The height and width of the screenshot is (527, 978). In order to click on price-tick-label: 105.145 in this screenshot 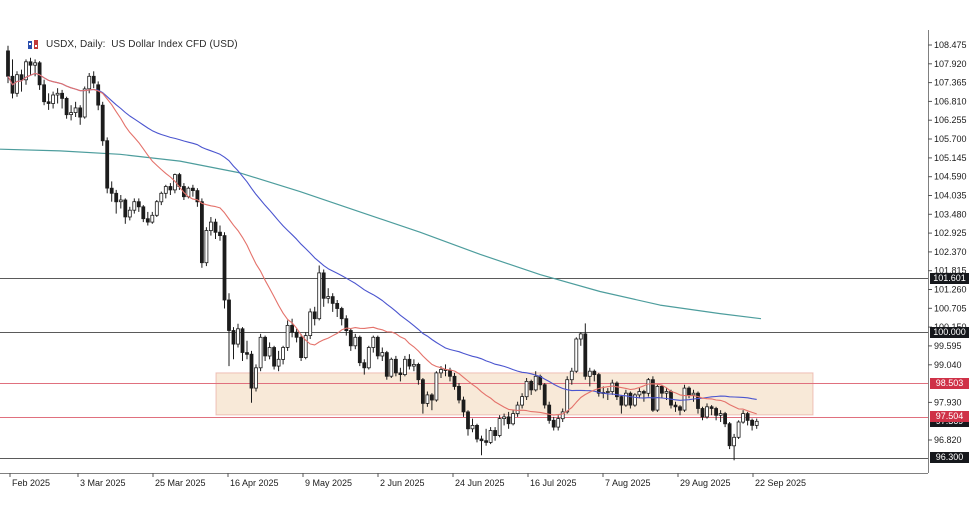, I will do `click(950, 158)`.